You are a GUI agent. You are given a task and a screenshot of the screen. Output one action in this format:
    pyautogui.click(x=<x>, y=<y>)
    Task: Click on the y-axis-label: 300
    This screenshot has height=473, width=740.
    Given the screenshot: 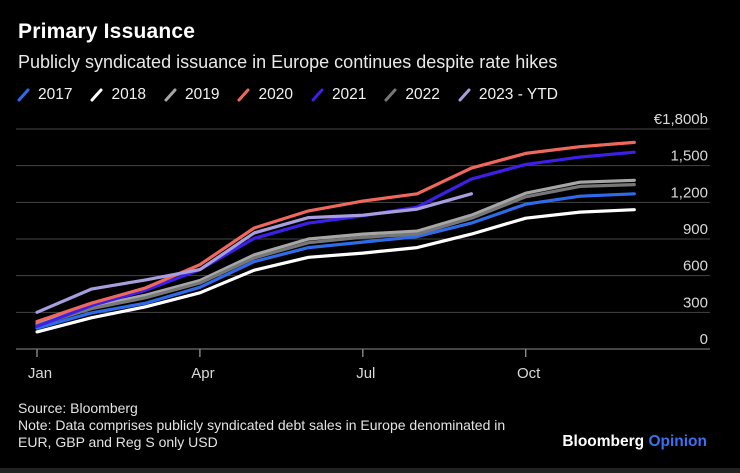 What is the action you would take?
    pyautogui.click(x=695, y=302)
    